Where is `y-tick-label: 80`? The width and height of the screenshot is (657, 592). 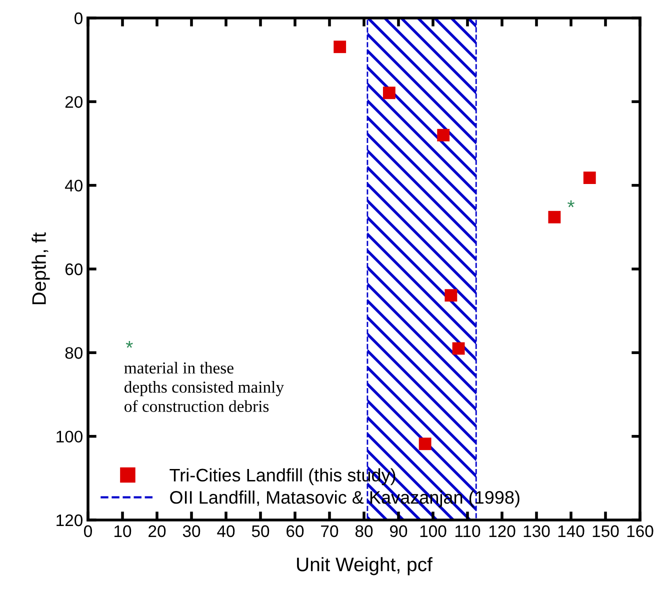 y-tick-label: 80 is located at coordinates (73, 353).